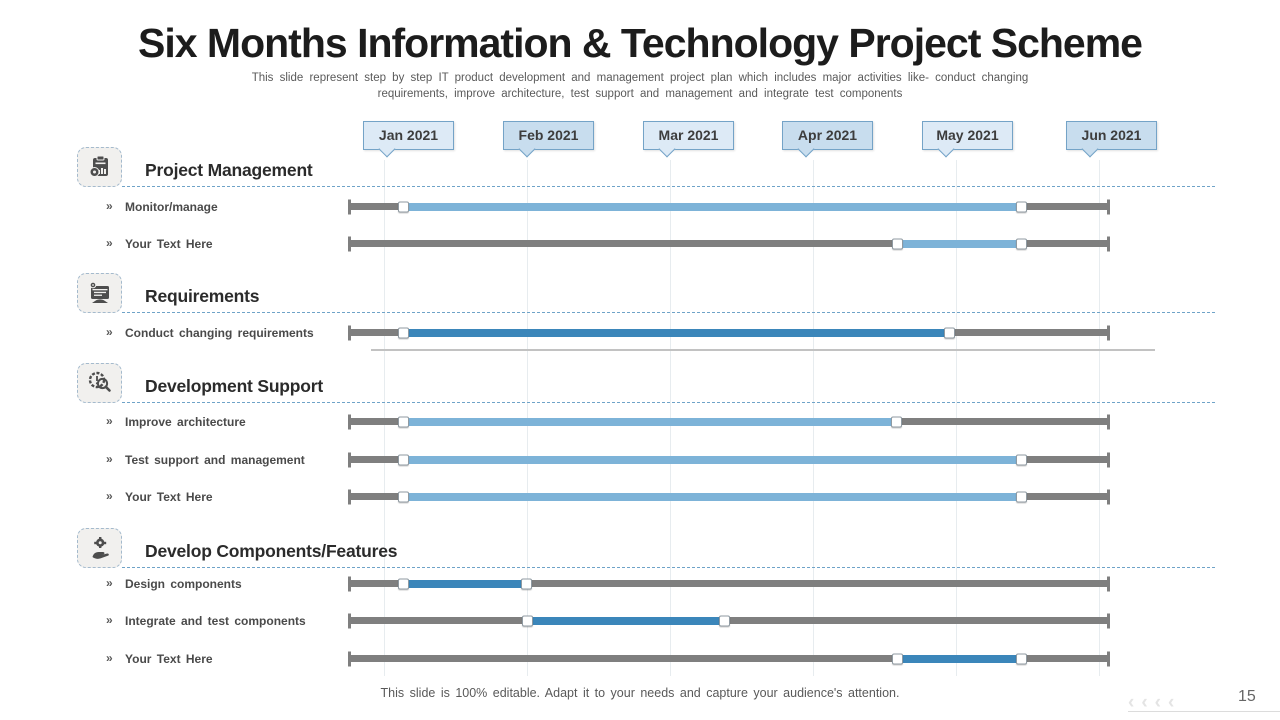 The width and height of the screenshot is (1280, 720). I want to click on badge-magnifier-icon, so click(99, 381).